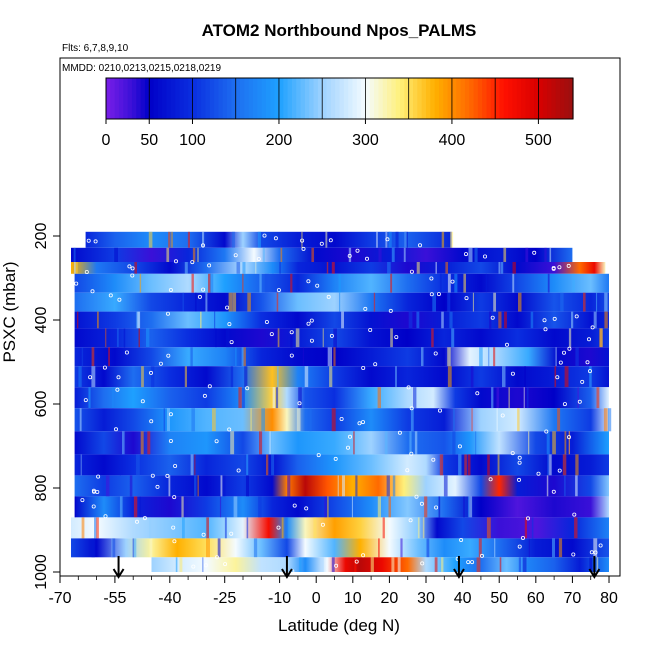 The width and height of the screenshot is (650, 650). What do you see at coordinates (41, 404) in the screenshot?
I see `y-tick-label: 600` at bounding box center [41, 404].